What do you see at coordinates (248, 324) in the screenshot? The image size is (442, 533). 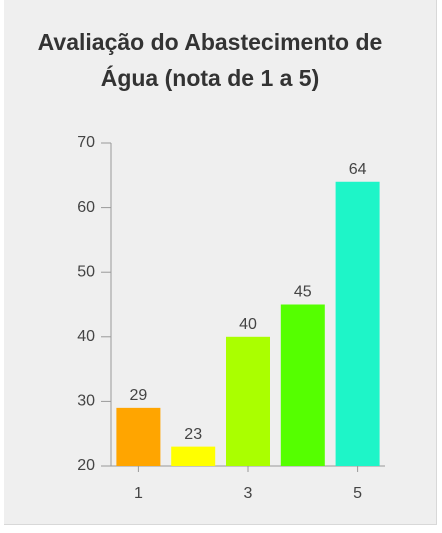 I see `data-label: 40` at bounding box center [248, 324].